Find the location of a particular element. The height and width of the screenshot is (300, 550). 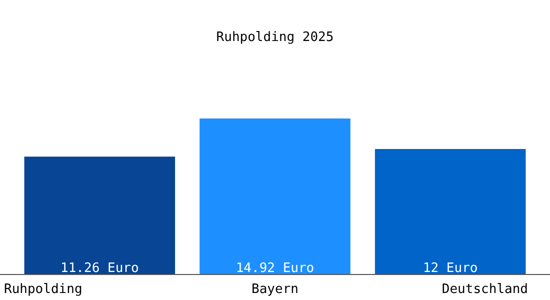

data-label: 11.26 Euro is located at coordinates (99, 268).